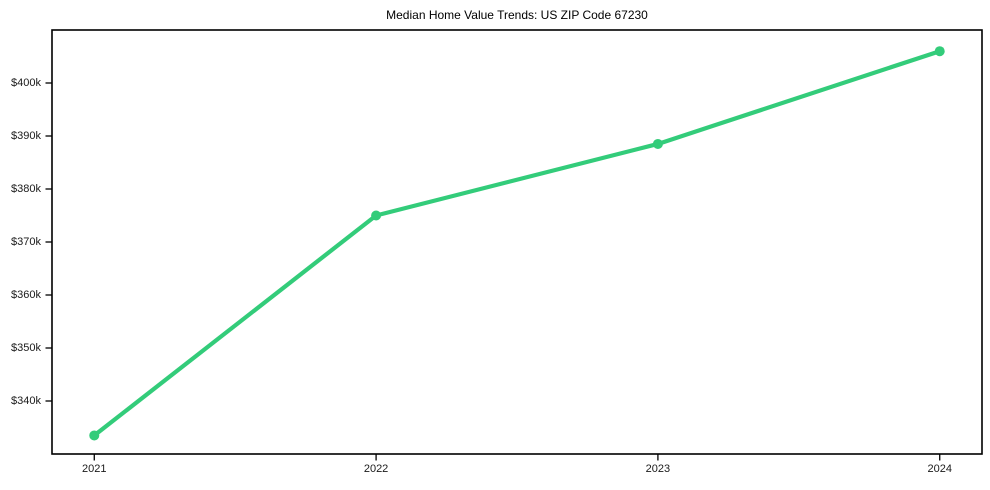 Image resolution: width=990 pixels, height=490 pixels. Describe the element at coordinates (94, 469) in the screenshot. I see `x-tick-label: 2021` at that location.